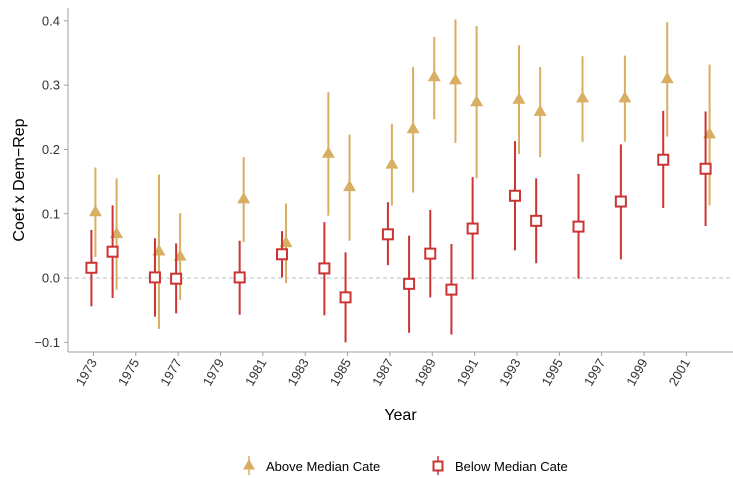 The width and height of the screenshot is (733, 478). Describe the element at coordinates (51, 20) in the screenshot. I see `y-tick-label: 0.4` at that location.